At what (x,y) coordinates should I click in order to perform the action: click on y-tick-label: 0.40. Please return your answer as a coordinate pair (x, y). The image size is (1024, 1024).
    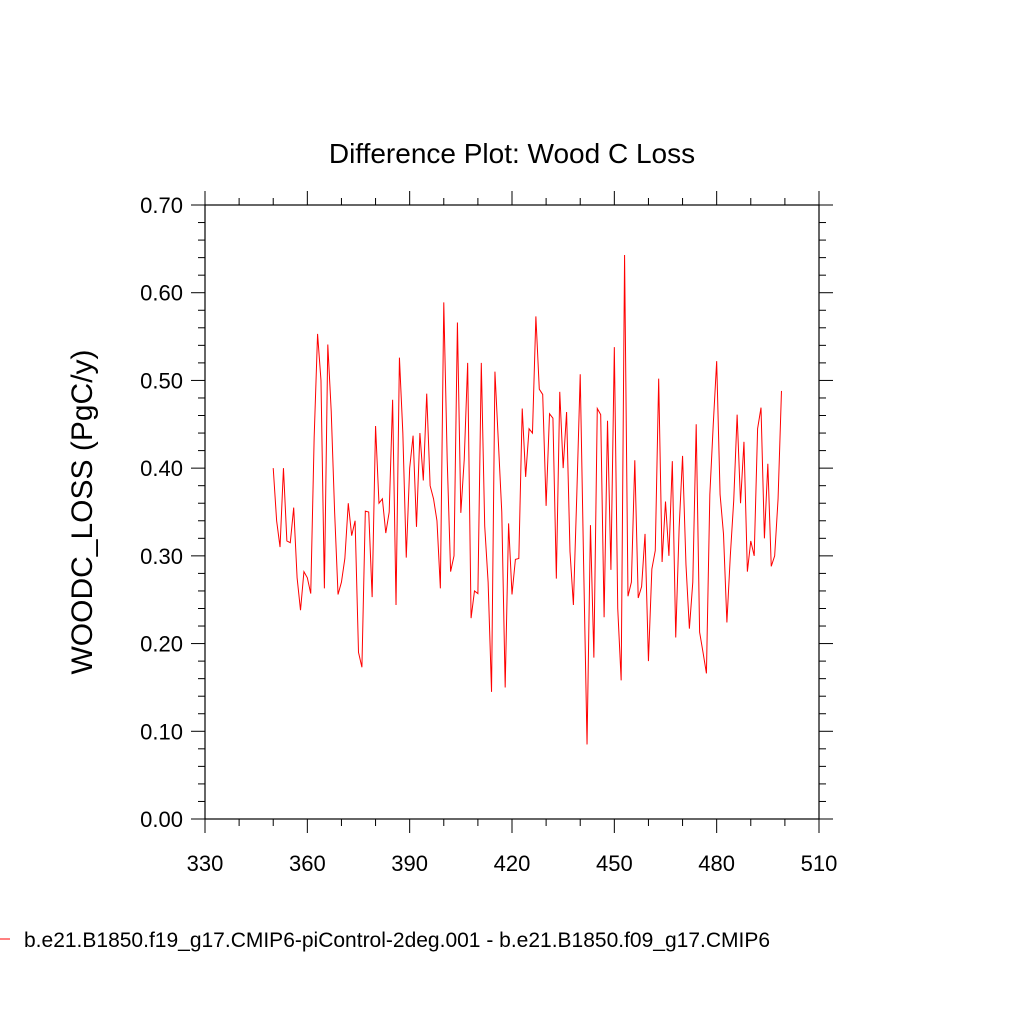
    Looking at the image, I should click on (161, 468).